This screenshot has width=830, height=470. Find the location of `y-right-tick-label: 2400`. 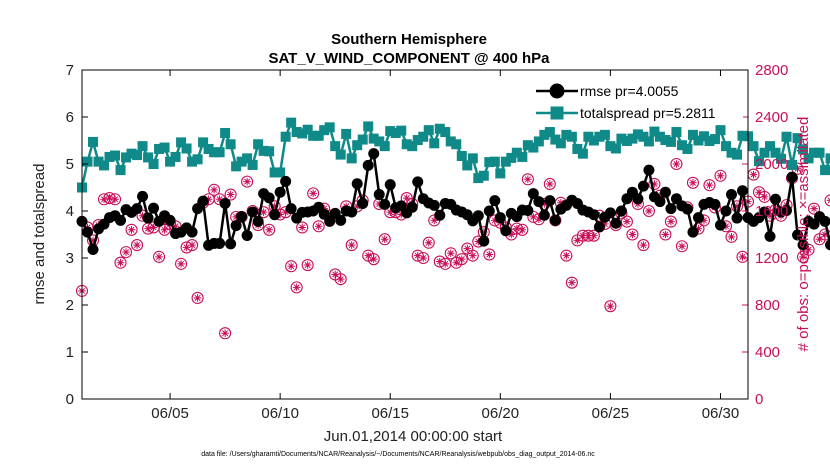

y-right-tick-label: 2400 is located at coordinates (771, 117).